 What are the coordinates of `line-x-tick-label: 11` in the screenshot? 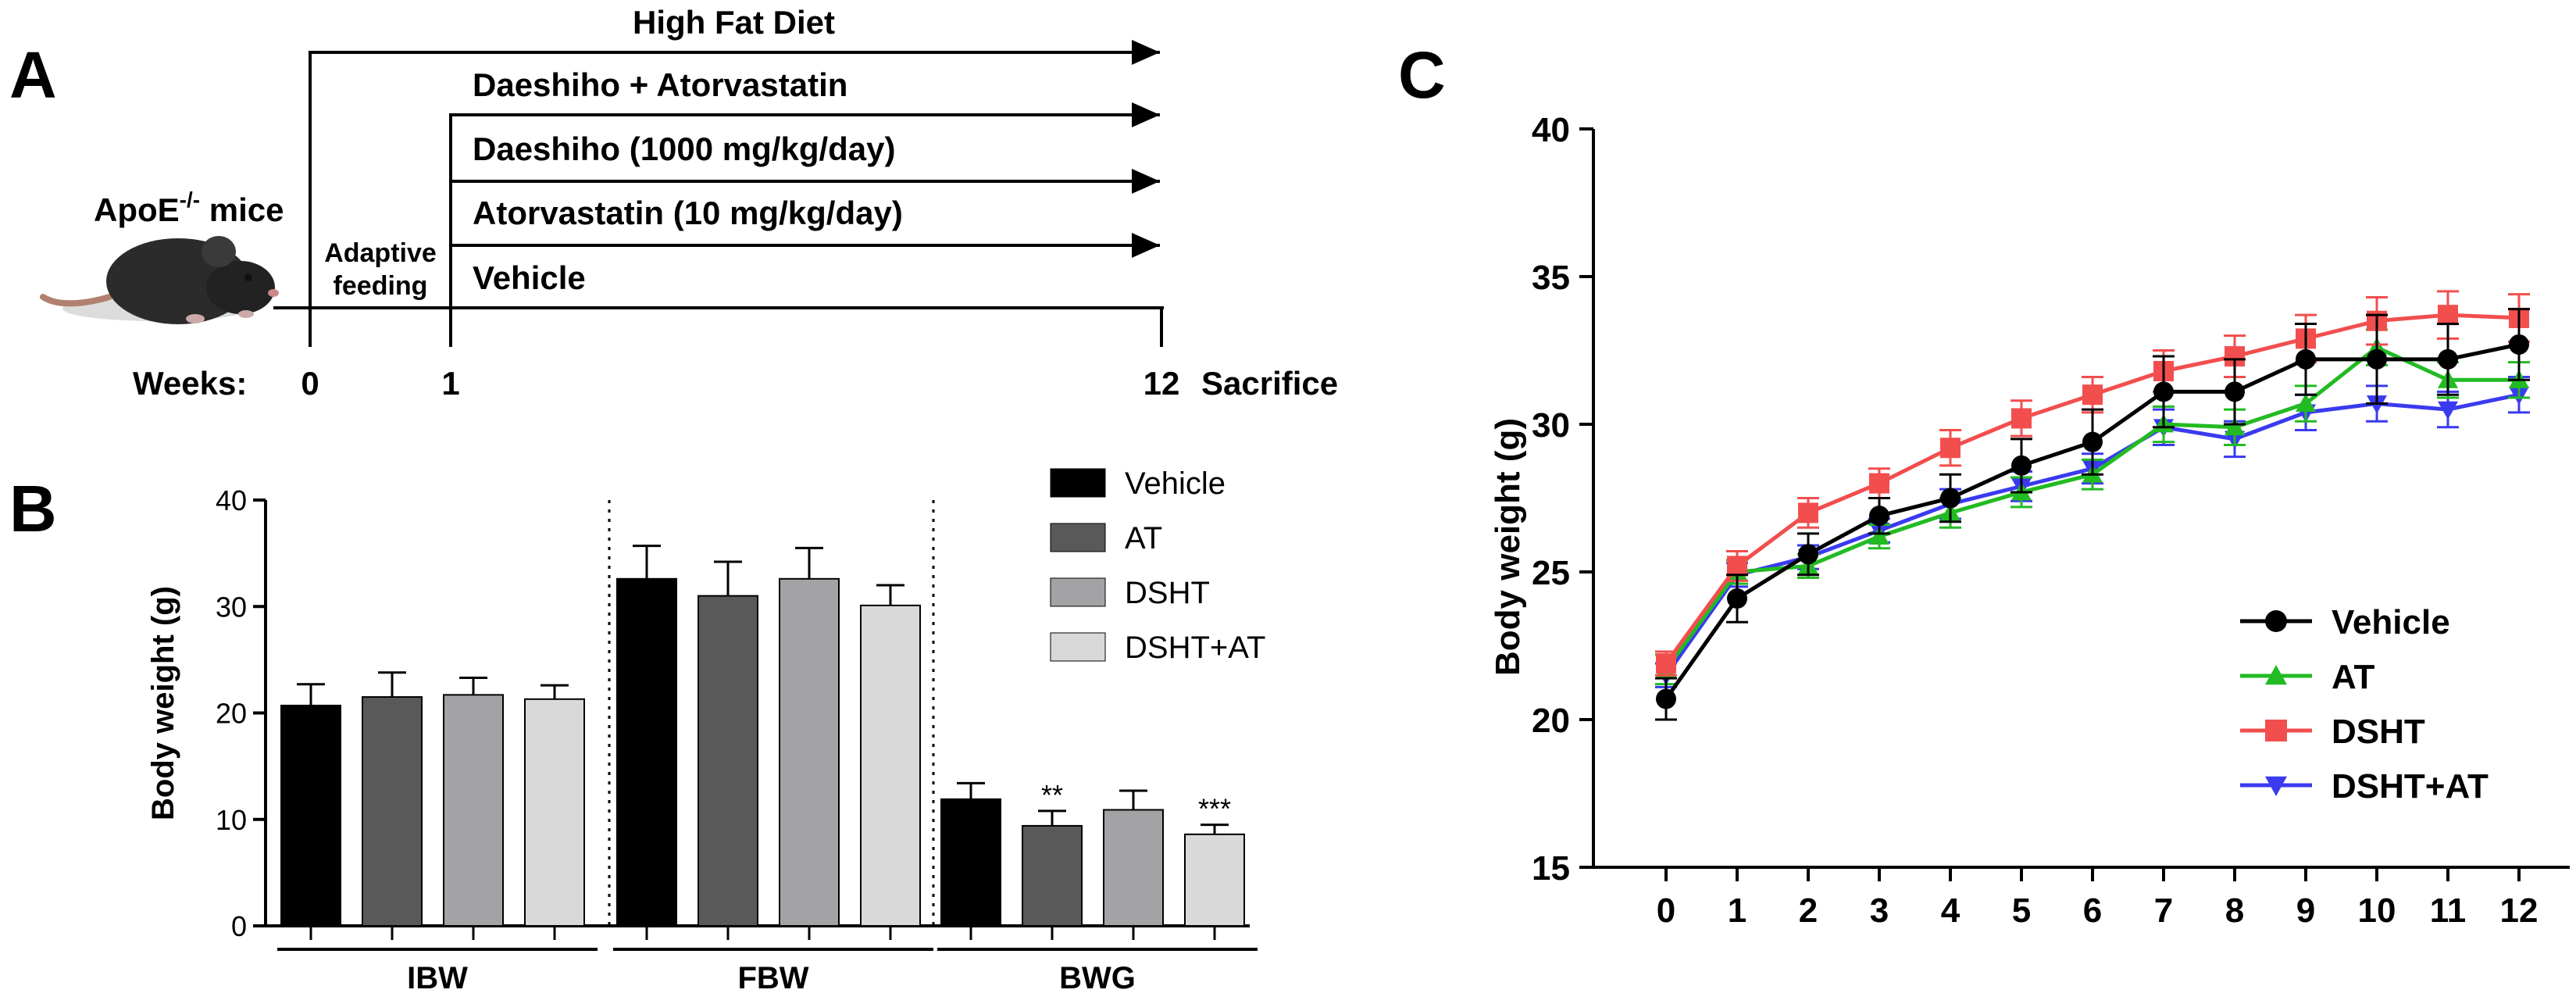 It's located at (2448, 910).